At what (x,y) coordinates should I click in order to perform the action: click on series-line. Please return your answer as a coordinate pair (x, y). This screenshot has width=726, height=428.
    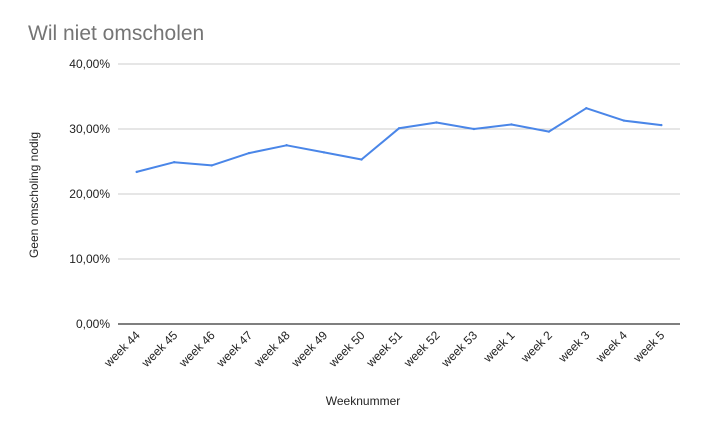
    Looking at the image, I should click on (399, 140).